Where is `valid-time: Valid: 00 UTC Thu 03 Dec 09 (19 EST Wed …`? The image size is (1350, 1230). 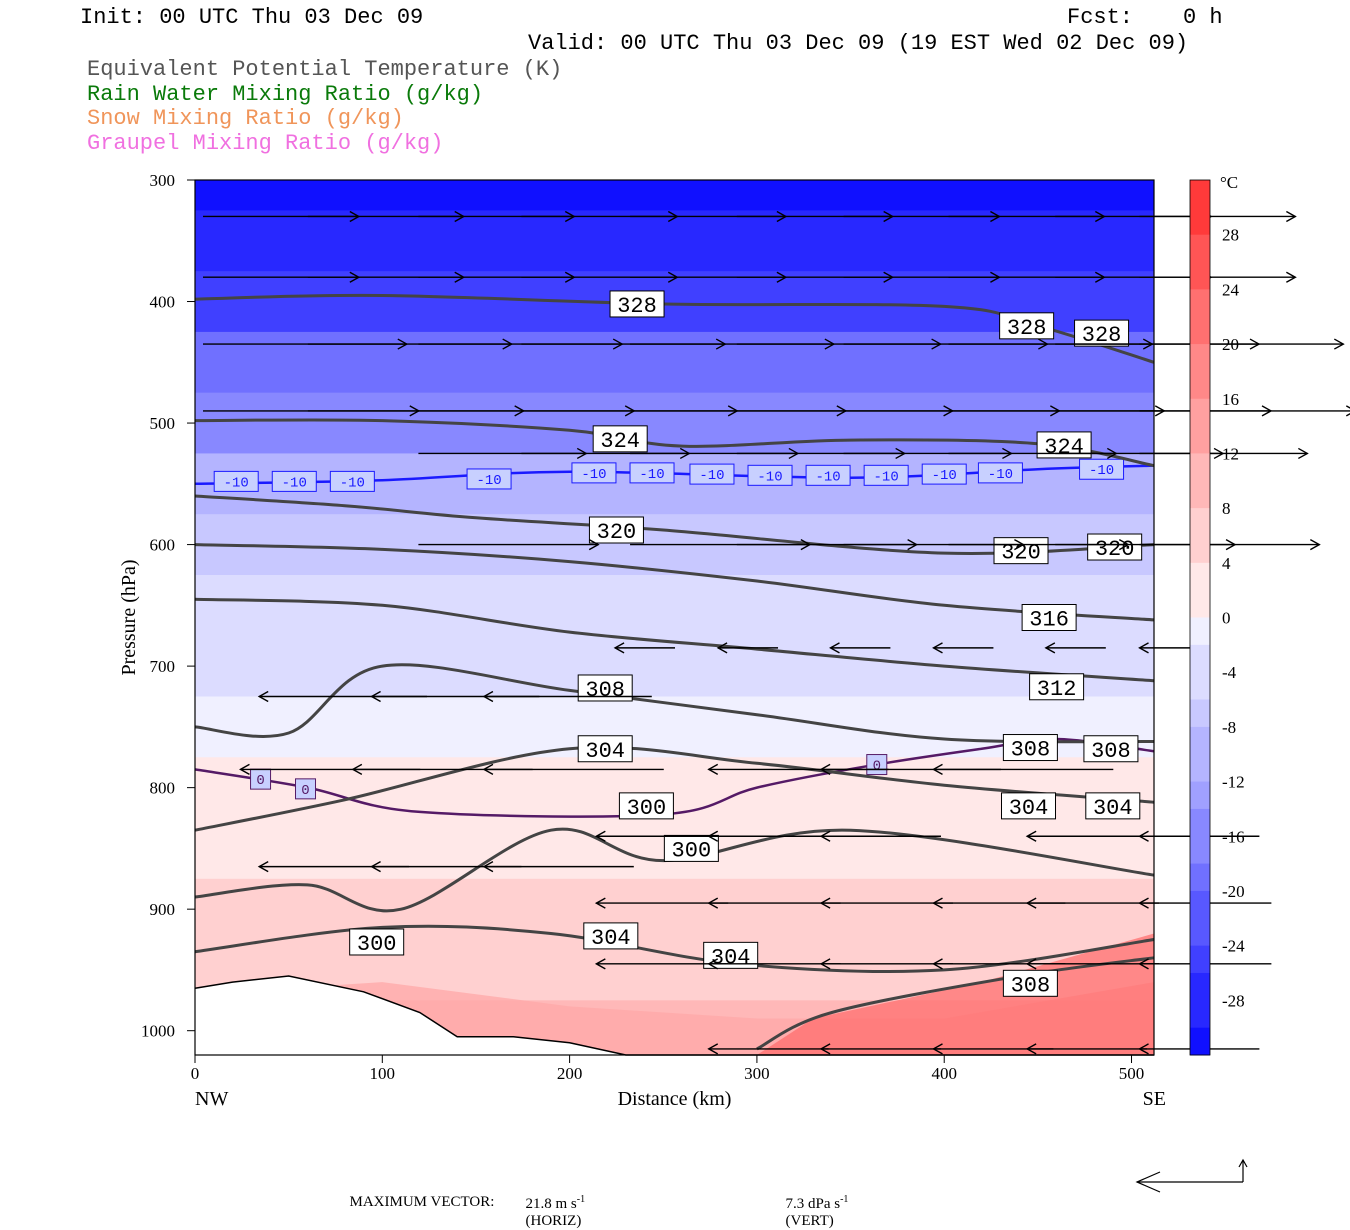 valid-time: Valid: 00 UTC Thu 03 Dec 09 (19 EST Wed … is located at coordinates (858, 43).